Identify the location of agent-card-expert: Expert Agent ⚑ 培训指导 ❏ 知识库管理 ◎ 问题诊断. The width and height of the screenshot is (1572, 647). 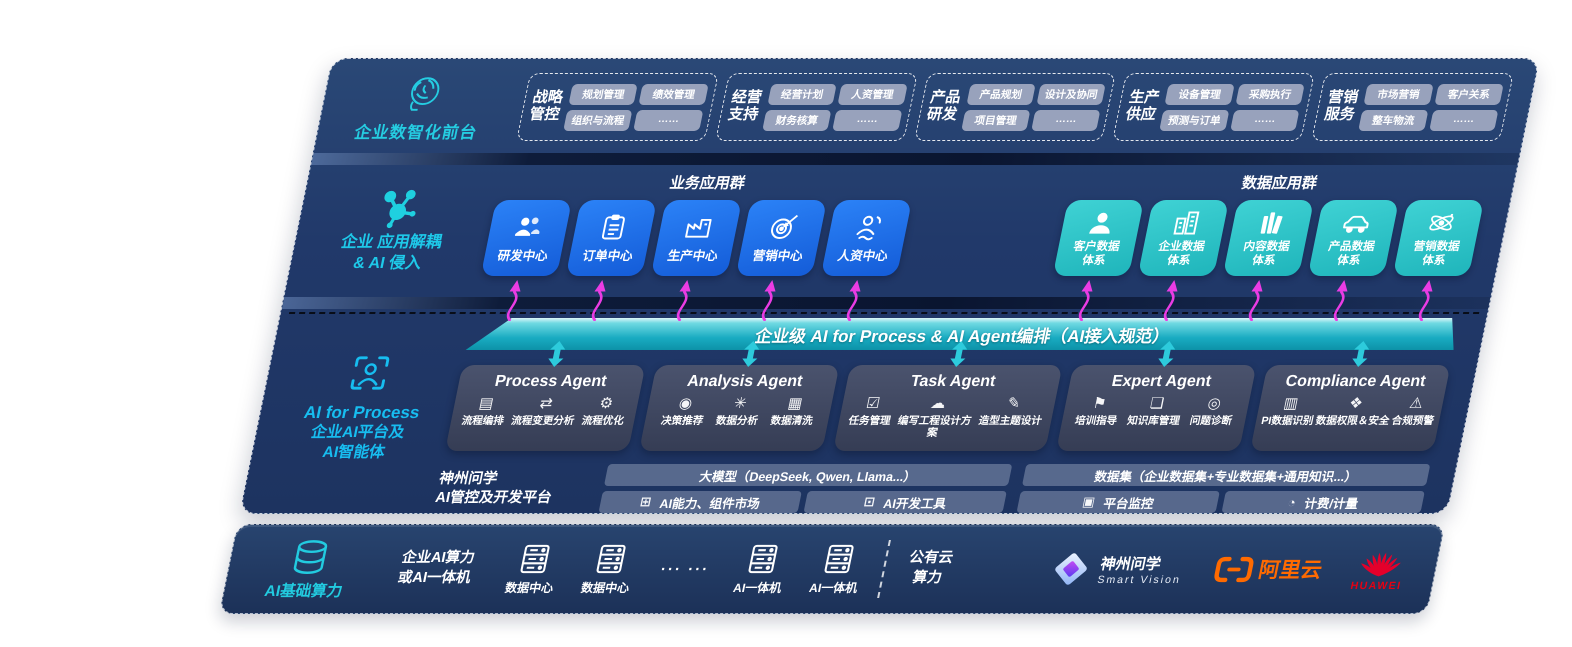
(1156, 396).